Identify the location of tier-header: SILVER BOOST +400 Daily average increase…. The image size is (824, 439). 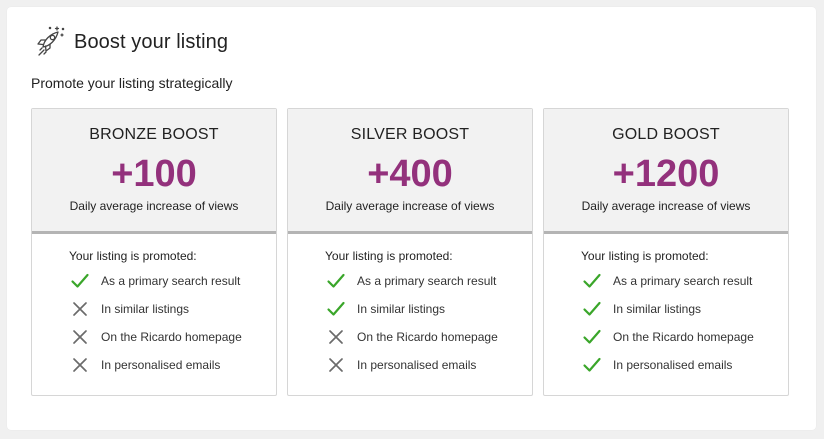
(410, 171).